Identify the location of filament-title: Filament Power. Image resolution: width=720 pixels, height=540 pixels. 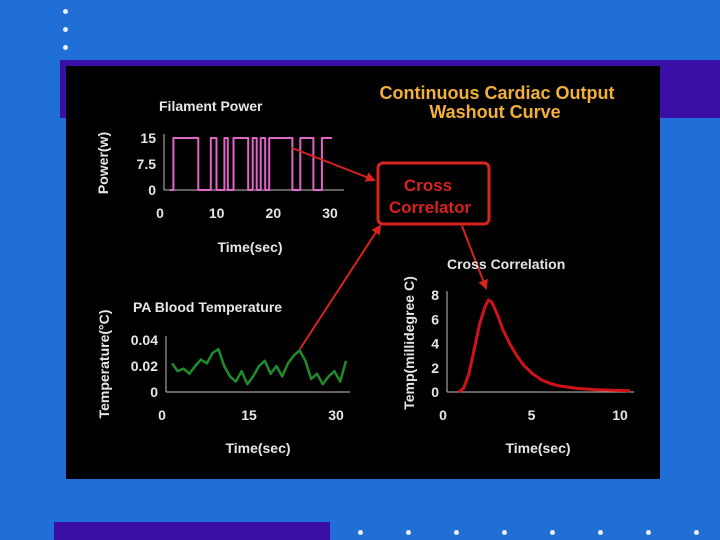
(211, 106).